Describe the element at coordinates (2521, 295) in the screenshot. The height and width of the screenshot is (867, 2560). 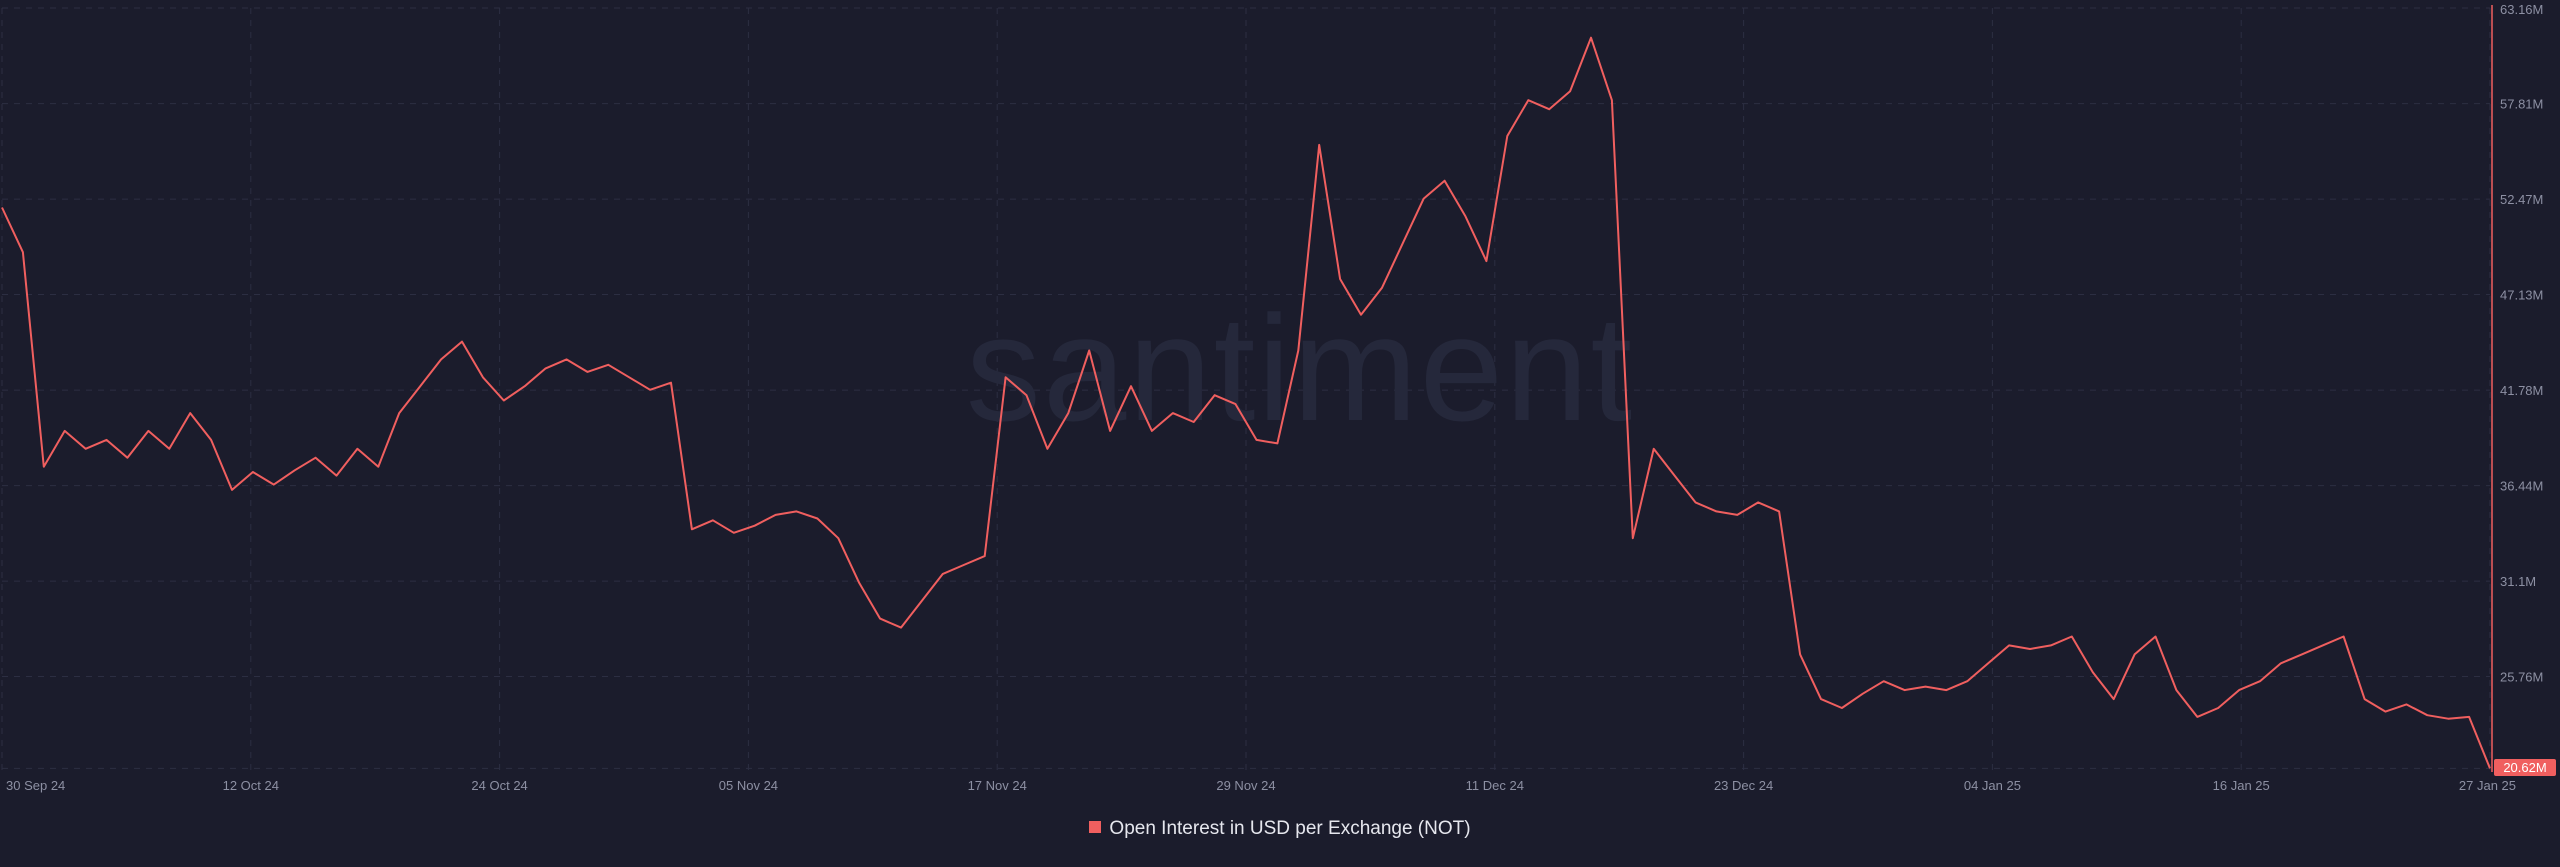
I see `y-tick-label: 47.13M` at that location.